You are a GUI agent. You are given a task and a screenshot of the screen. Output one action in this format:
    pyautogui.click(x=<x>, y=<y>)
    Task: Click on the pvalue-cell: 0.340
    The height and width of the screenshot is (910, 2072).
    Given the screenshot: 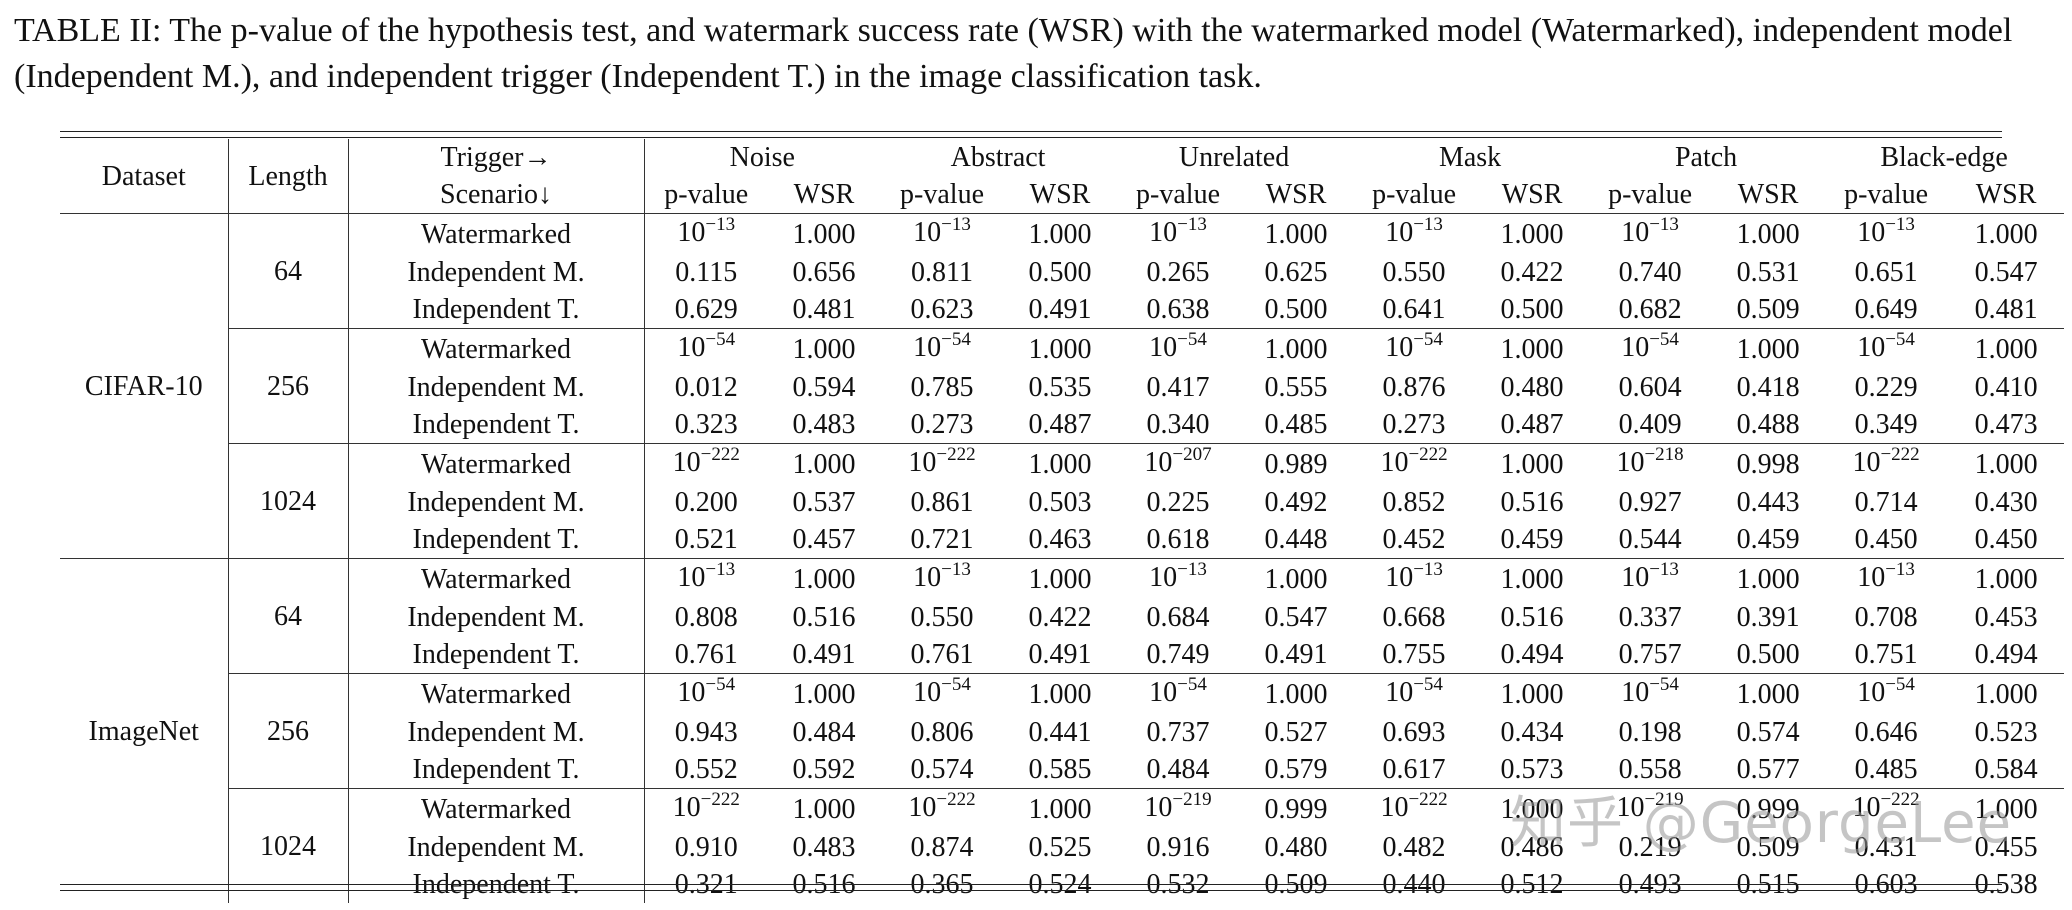 What is the action you would take?
    pyautogui.click(x=1178, y=425)
    